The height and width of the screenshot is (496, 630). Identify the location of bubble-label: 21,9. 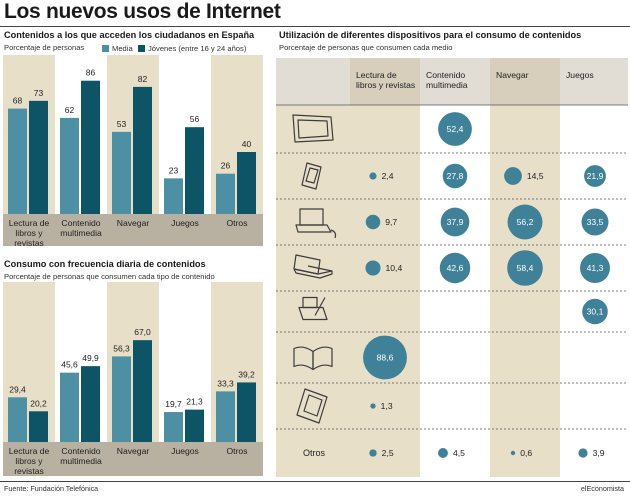
(595, 176).